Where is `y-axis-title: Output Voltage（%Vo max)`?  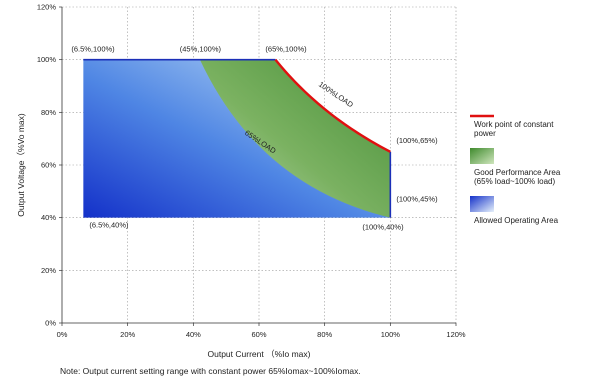 y-axis-title: Output Voltage（%Vo max) is located at coordinates (21, 165).